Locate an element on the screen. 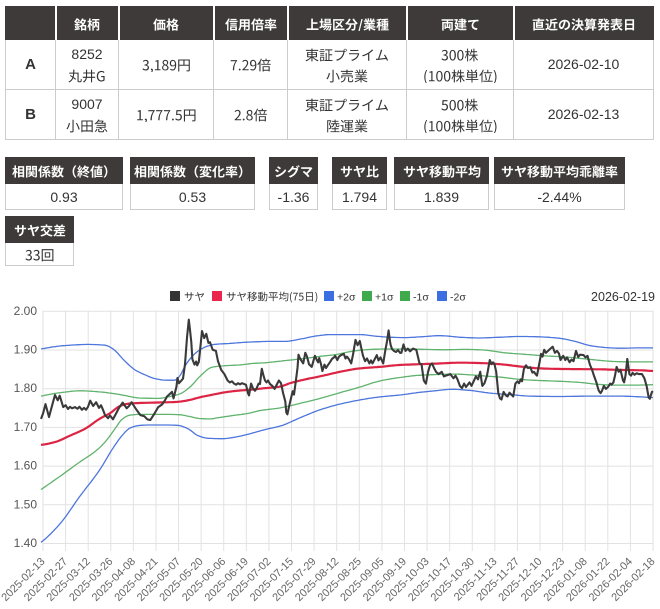 The image size is (660, 609). svg-text: 1.90 is located at coordinates (26, 350).